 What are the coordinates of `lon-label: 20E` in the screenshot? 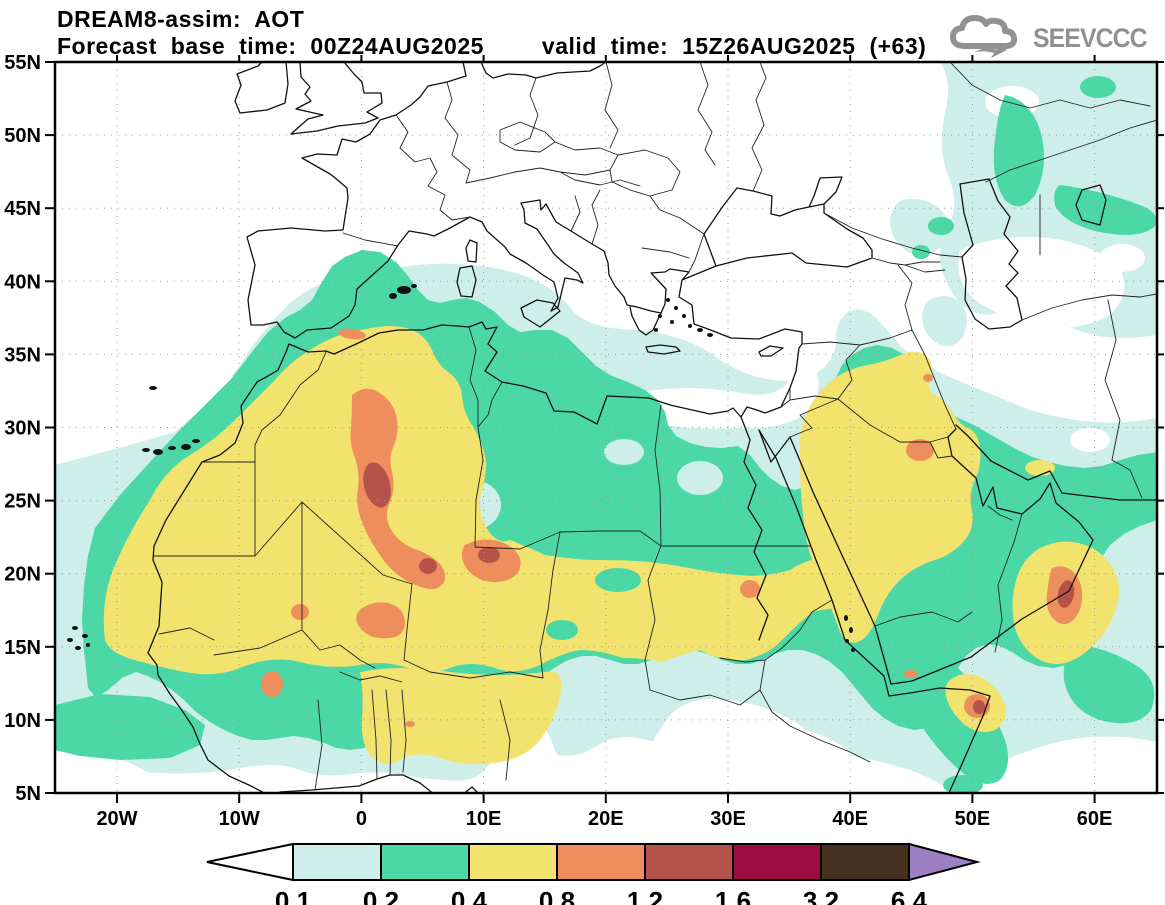 It's located at (606, 819).